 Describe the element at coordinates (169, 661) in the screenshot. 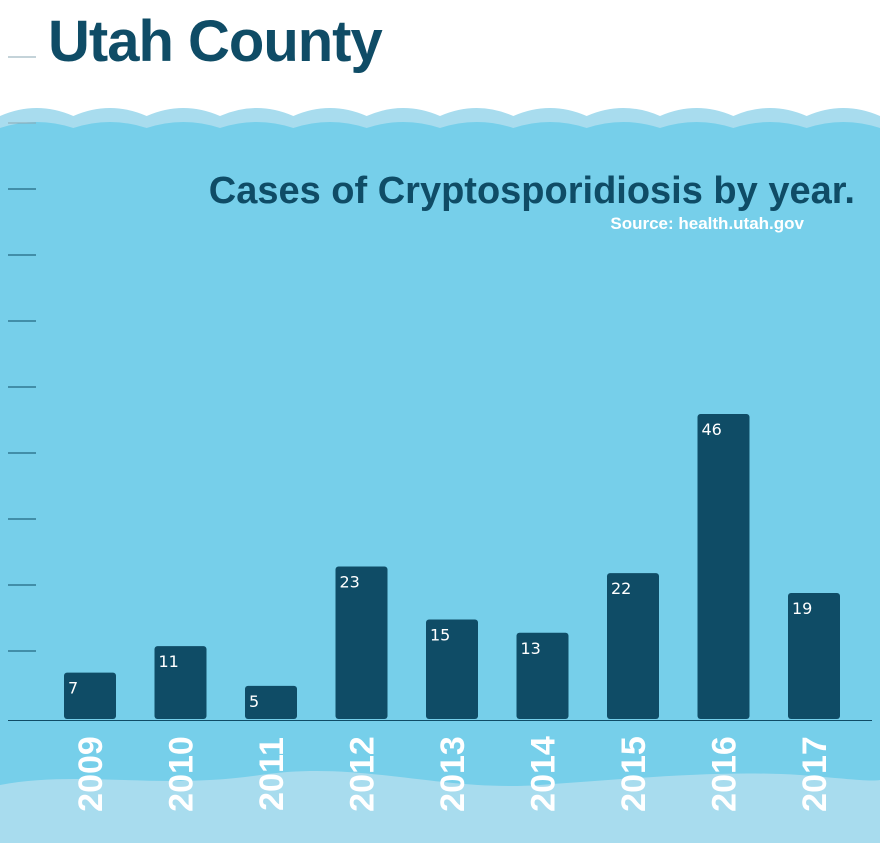

I see `bar-value-label: 11` at that location.